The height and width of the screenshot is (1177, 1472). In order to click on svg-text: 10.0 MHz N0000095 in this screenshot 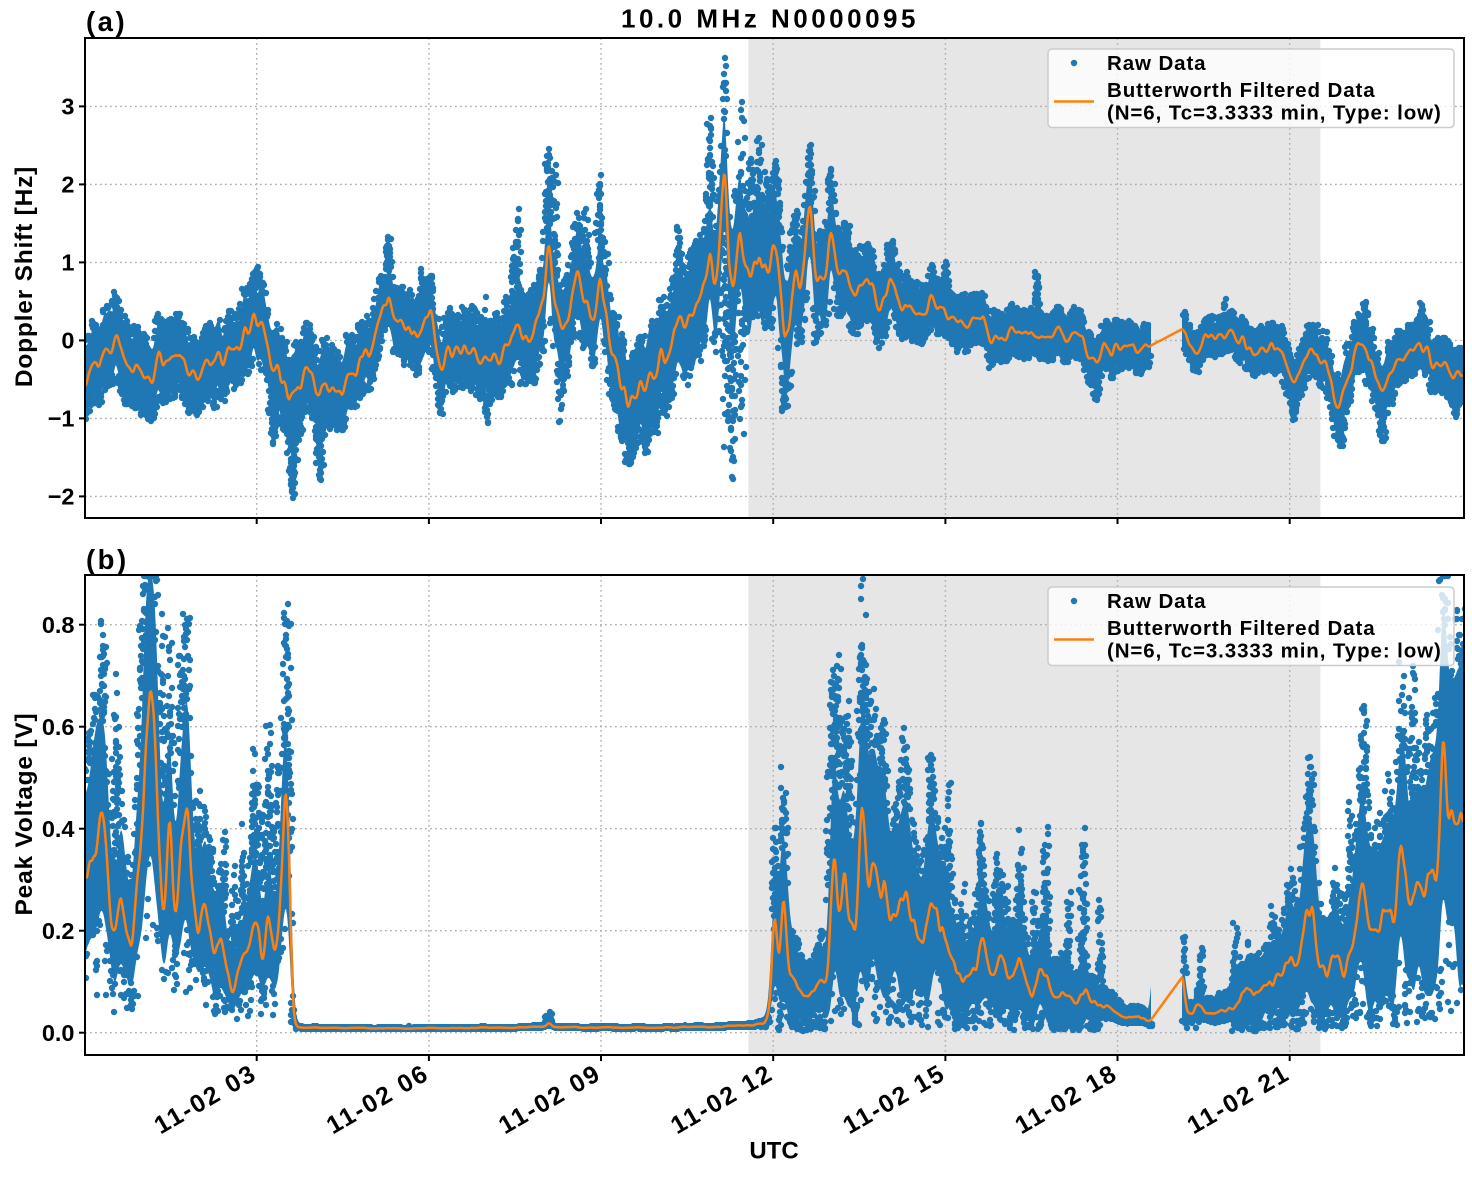, I will do `click(770, 19)`.